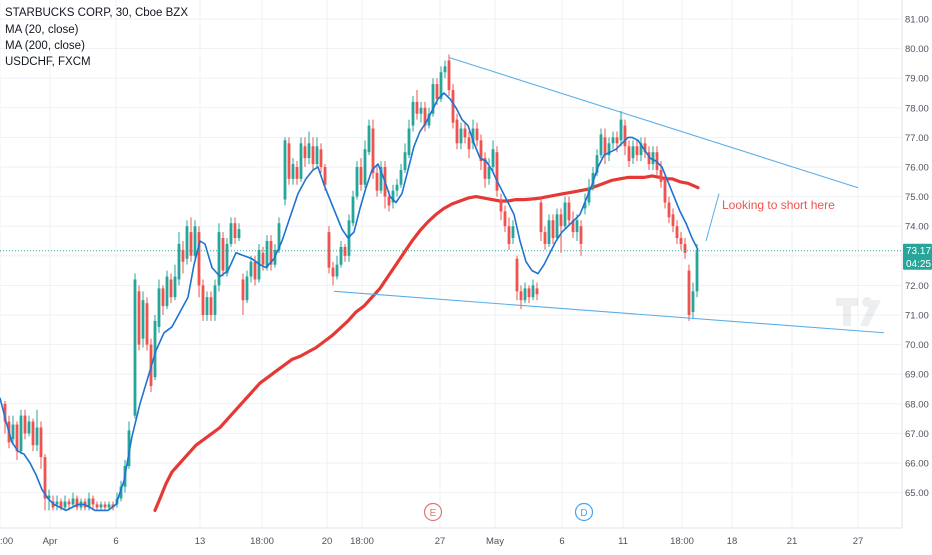  Describe the element at coordinates (917, 256) in the screenshot. I see `last-price-badge: 73.17 04:25` at that location.